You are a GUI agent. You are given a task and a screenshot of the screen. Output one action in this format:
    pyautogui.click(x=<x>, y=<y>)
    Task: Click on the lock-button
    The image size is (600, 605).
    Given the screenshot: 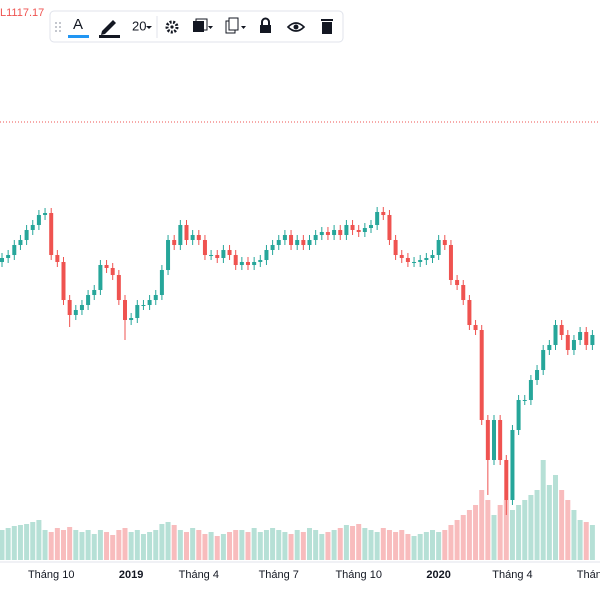 What is the action you would take?
    pyautogui.click(x=265, y=25)
    